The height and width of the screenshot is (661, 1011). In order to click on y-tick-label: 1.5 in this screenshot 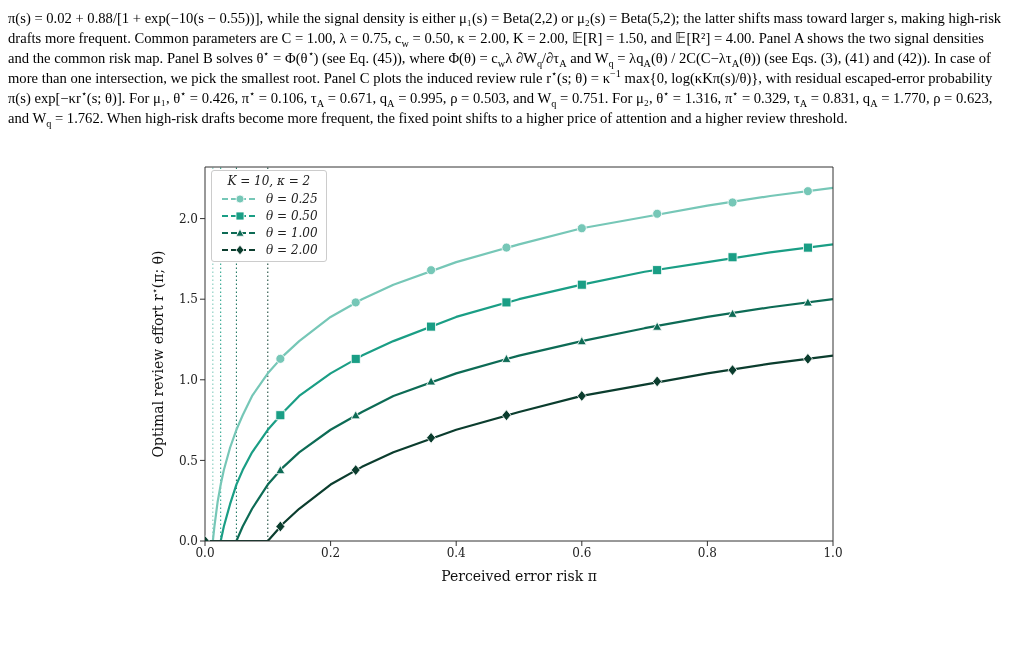, I will do `click(188, 299)`.